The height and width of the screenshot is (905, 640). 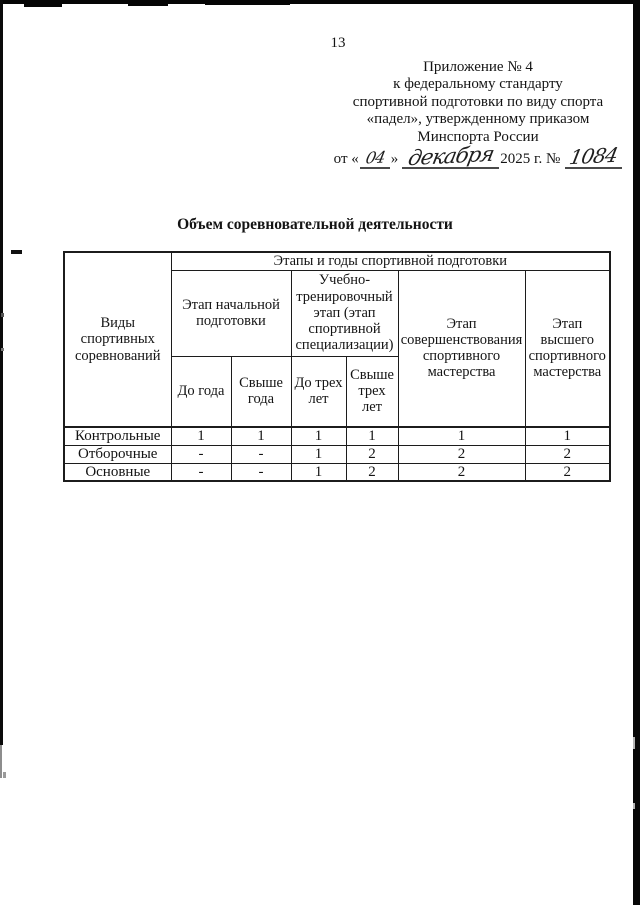 What do you see at coordinates (478, 136) in the screenshot?
I see `appendix-line: Минспорта России` at bounding box center [478, 136].